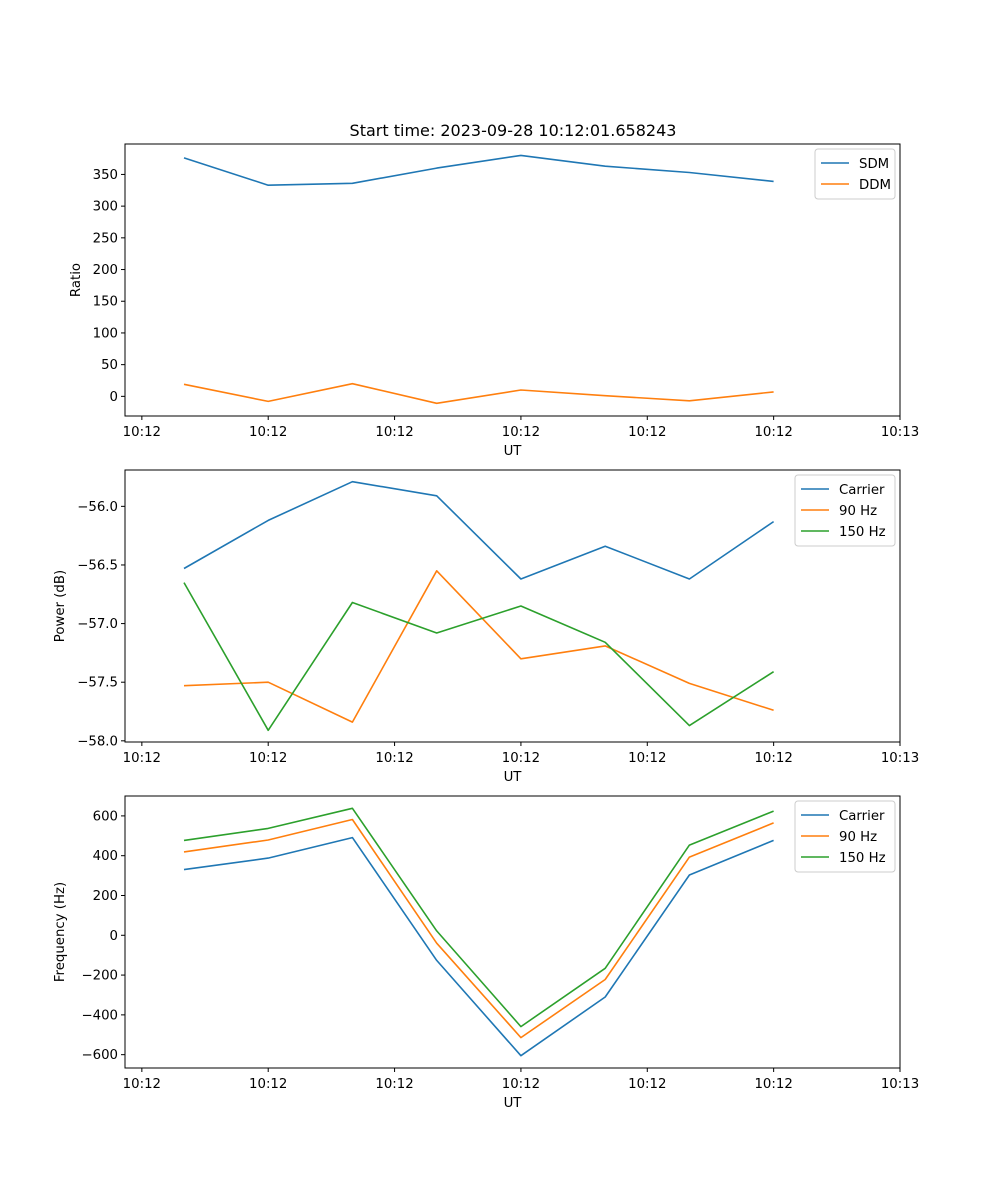  I want to click on legend-label: SDM, so click(874, 164).